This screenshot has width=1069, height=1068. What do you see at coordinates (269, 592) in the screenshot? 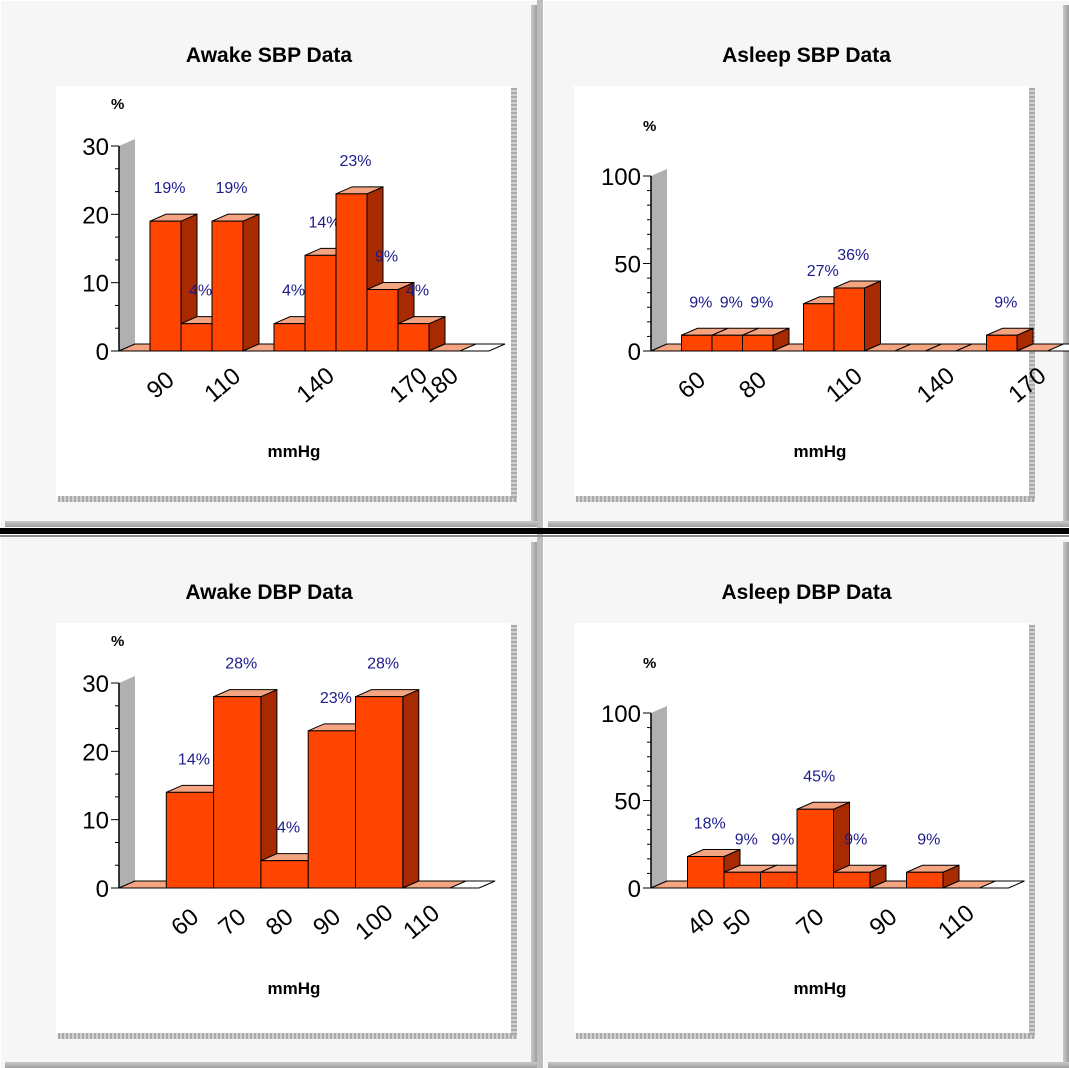
I see `chart-title: Awake DBP Data` at bounding box center [269, 592].